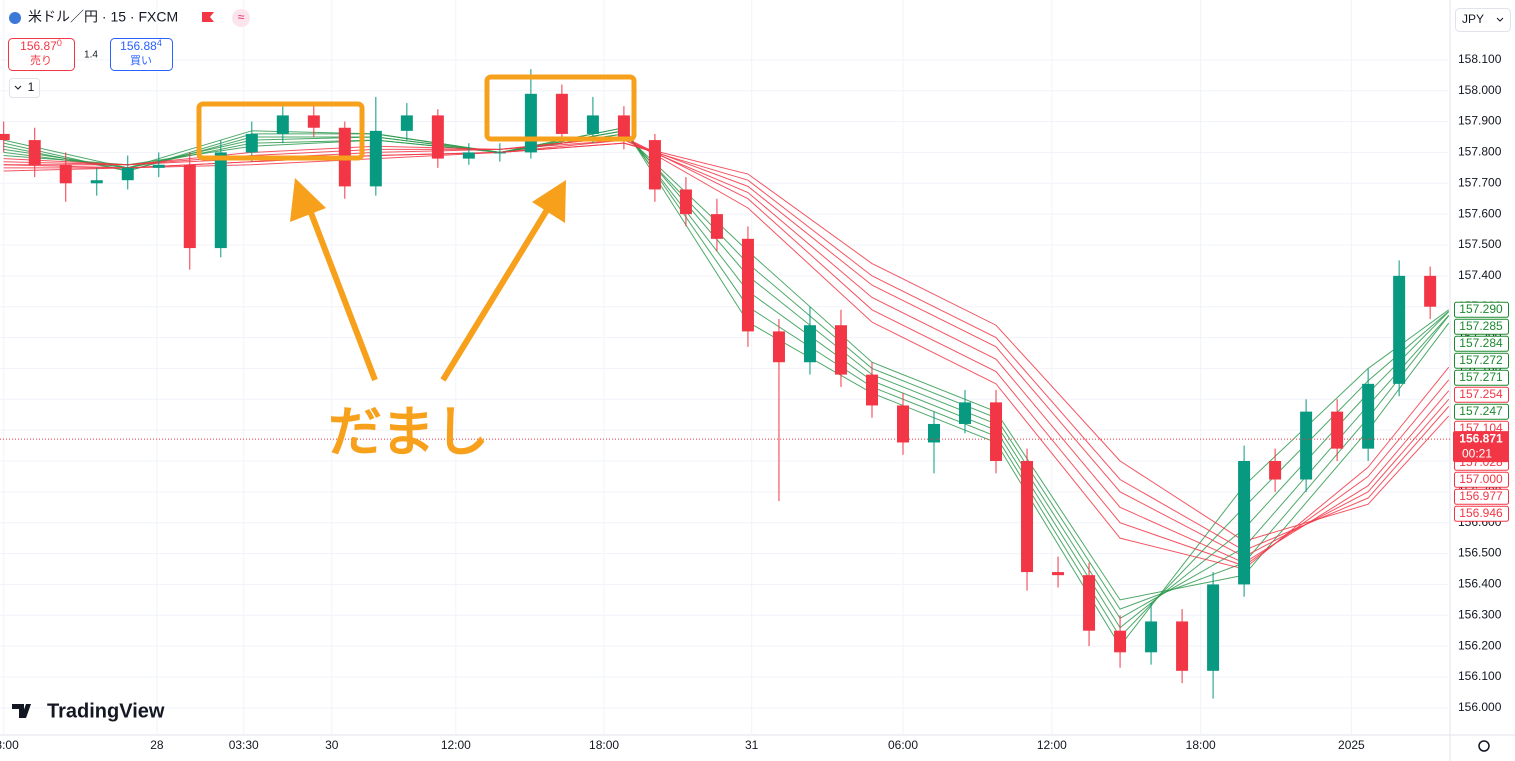 This screenshot has width=1515, height=761. I want to click on arrow-shaft, so click(341, 292).